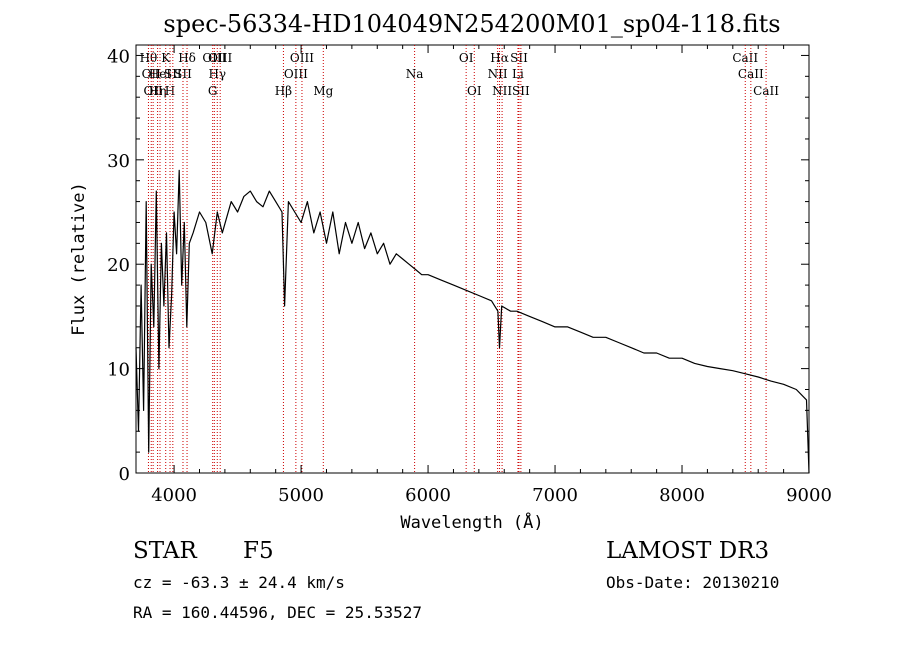 The image size is (900, 649). Describe the element at coordinates (283, 91) in the screenshot. I see `marker-label-14: Hβ` at that location.